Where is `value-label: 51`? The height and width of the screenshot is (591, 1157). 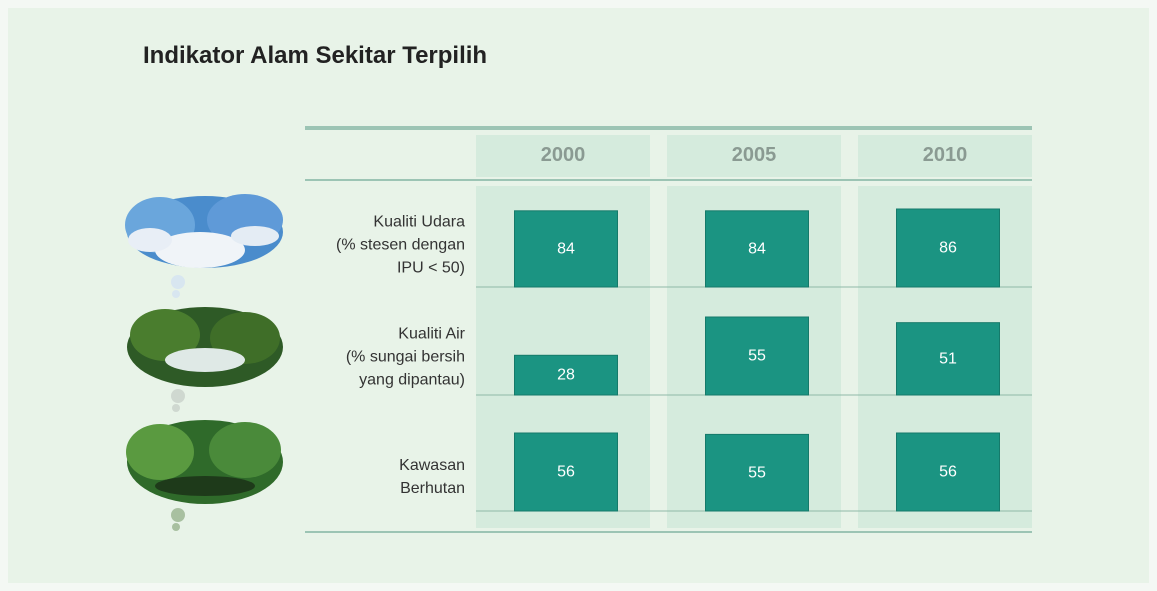 value-label: 51 is located at coordinates (948, 359).